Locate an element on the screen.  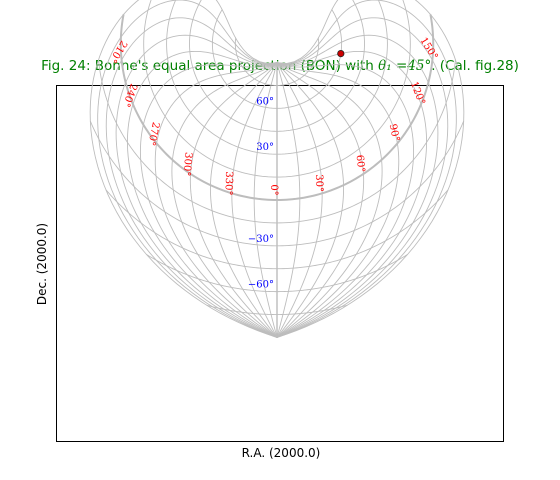
lon-label: 120° is located at coordinates (417, 93).